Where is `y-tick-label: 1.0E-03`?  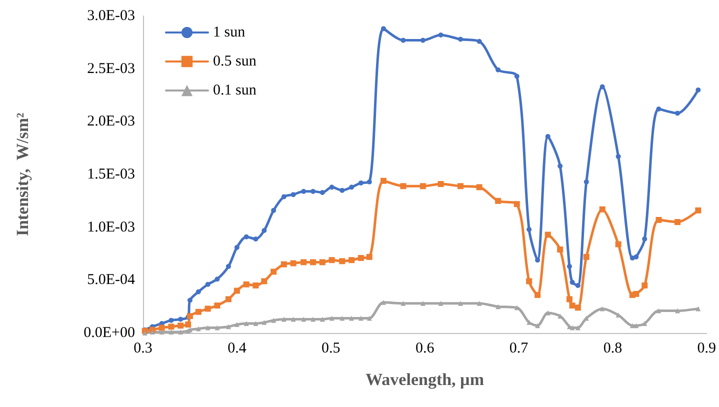
y-tick-label: 1.0E-03 is located at coordinates (111, 227).